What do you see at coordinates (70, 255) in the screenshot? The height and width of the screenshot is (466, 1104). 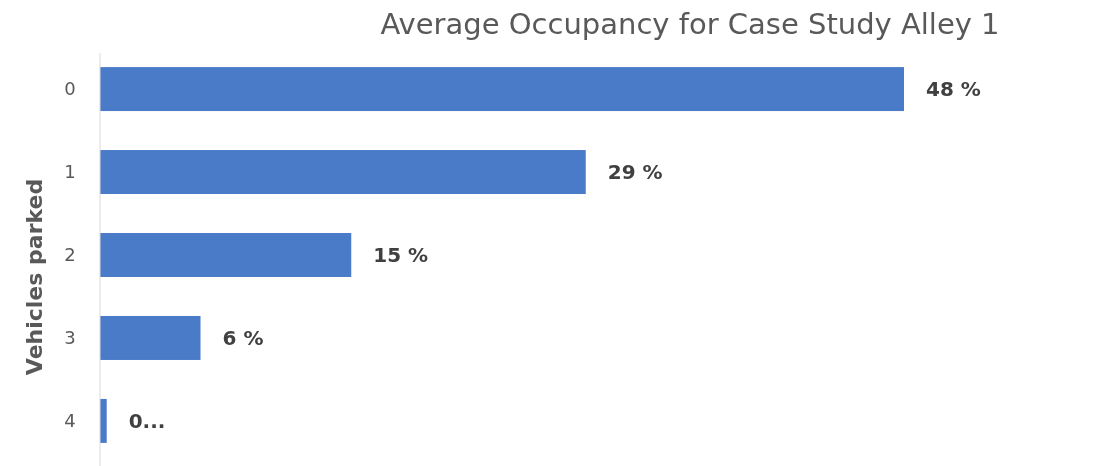 I see `y-tick-label: 2` at bounding box center [70, 255].